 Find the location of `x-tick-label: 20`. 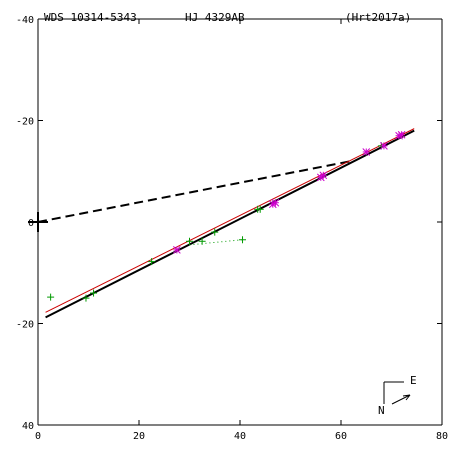

x-tick-label: 20 is located at coordinates (139, 436).